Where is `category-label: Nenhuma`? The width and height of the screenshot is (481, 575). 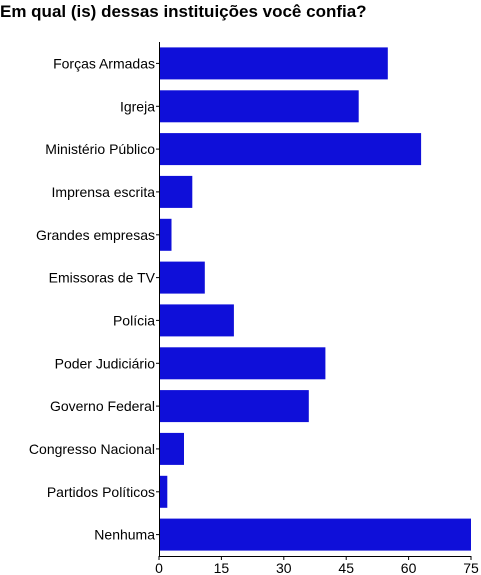 category-label: Nenhuma is located at coordinates (124, 535).